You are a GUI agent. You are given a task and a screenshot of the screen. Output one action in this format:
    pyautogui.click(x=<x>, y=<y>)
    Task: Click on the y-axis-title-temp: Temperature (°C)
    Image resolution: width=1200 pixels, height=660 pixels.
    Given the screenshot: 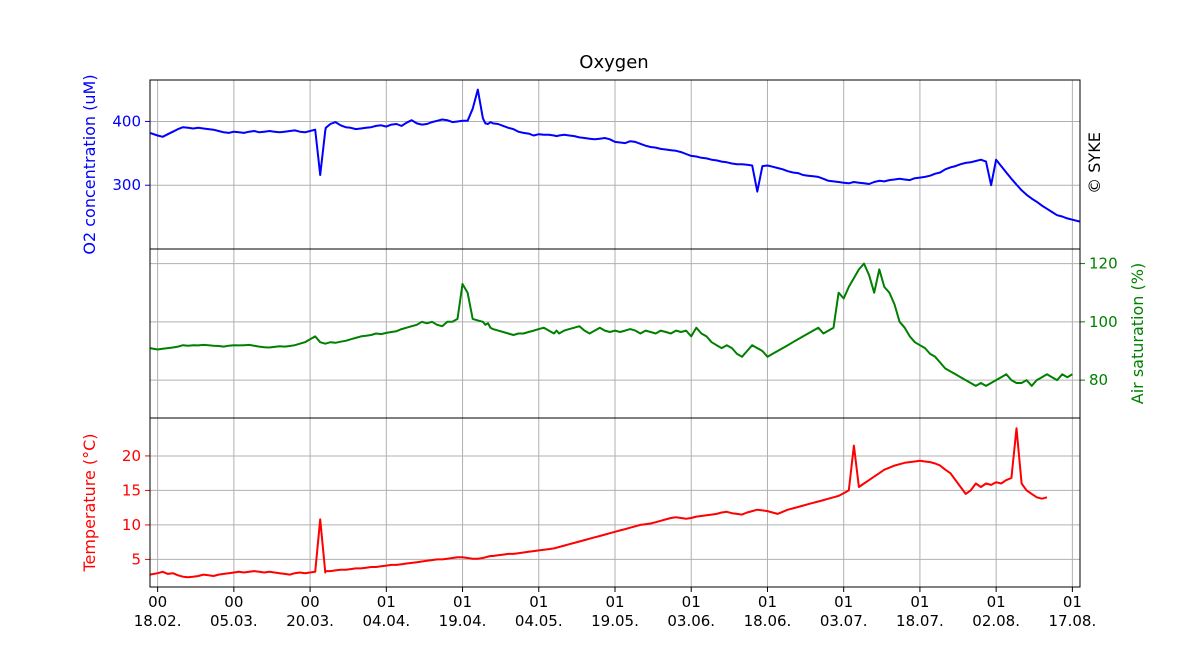 What is the action you would take?
    pyautogui.click(x=89, y=502)
    